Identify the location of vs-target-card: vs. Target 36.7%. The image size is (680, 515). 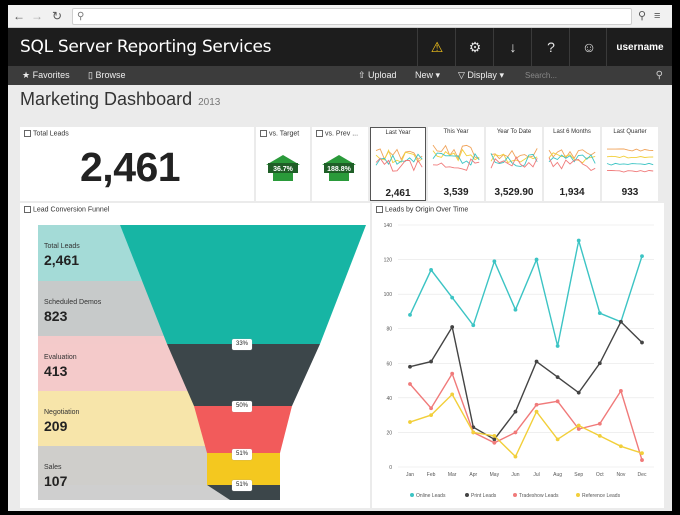
(283, 164).